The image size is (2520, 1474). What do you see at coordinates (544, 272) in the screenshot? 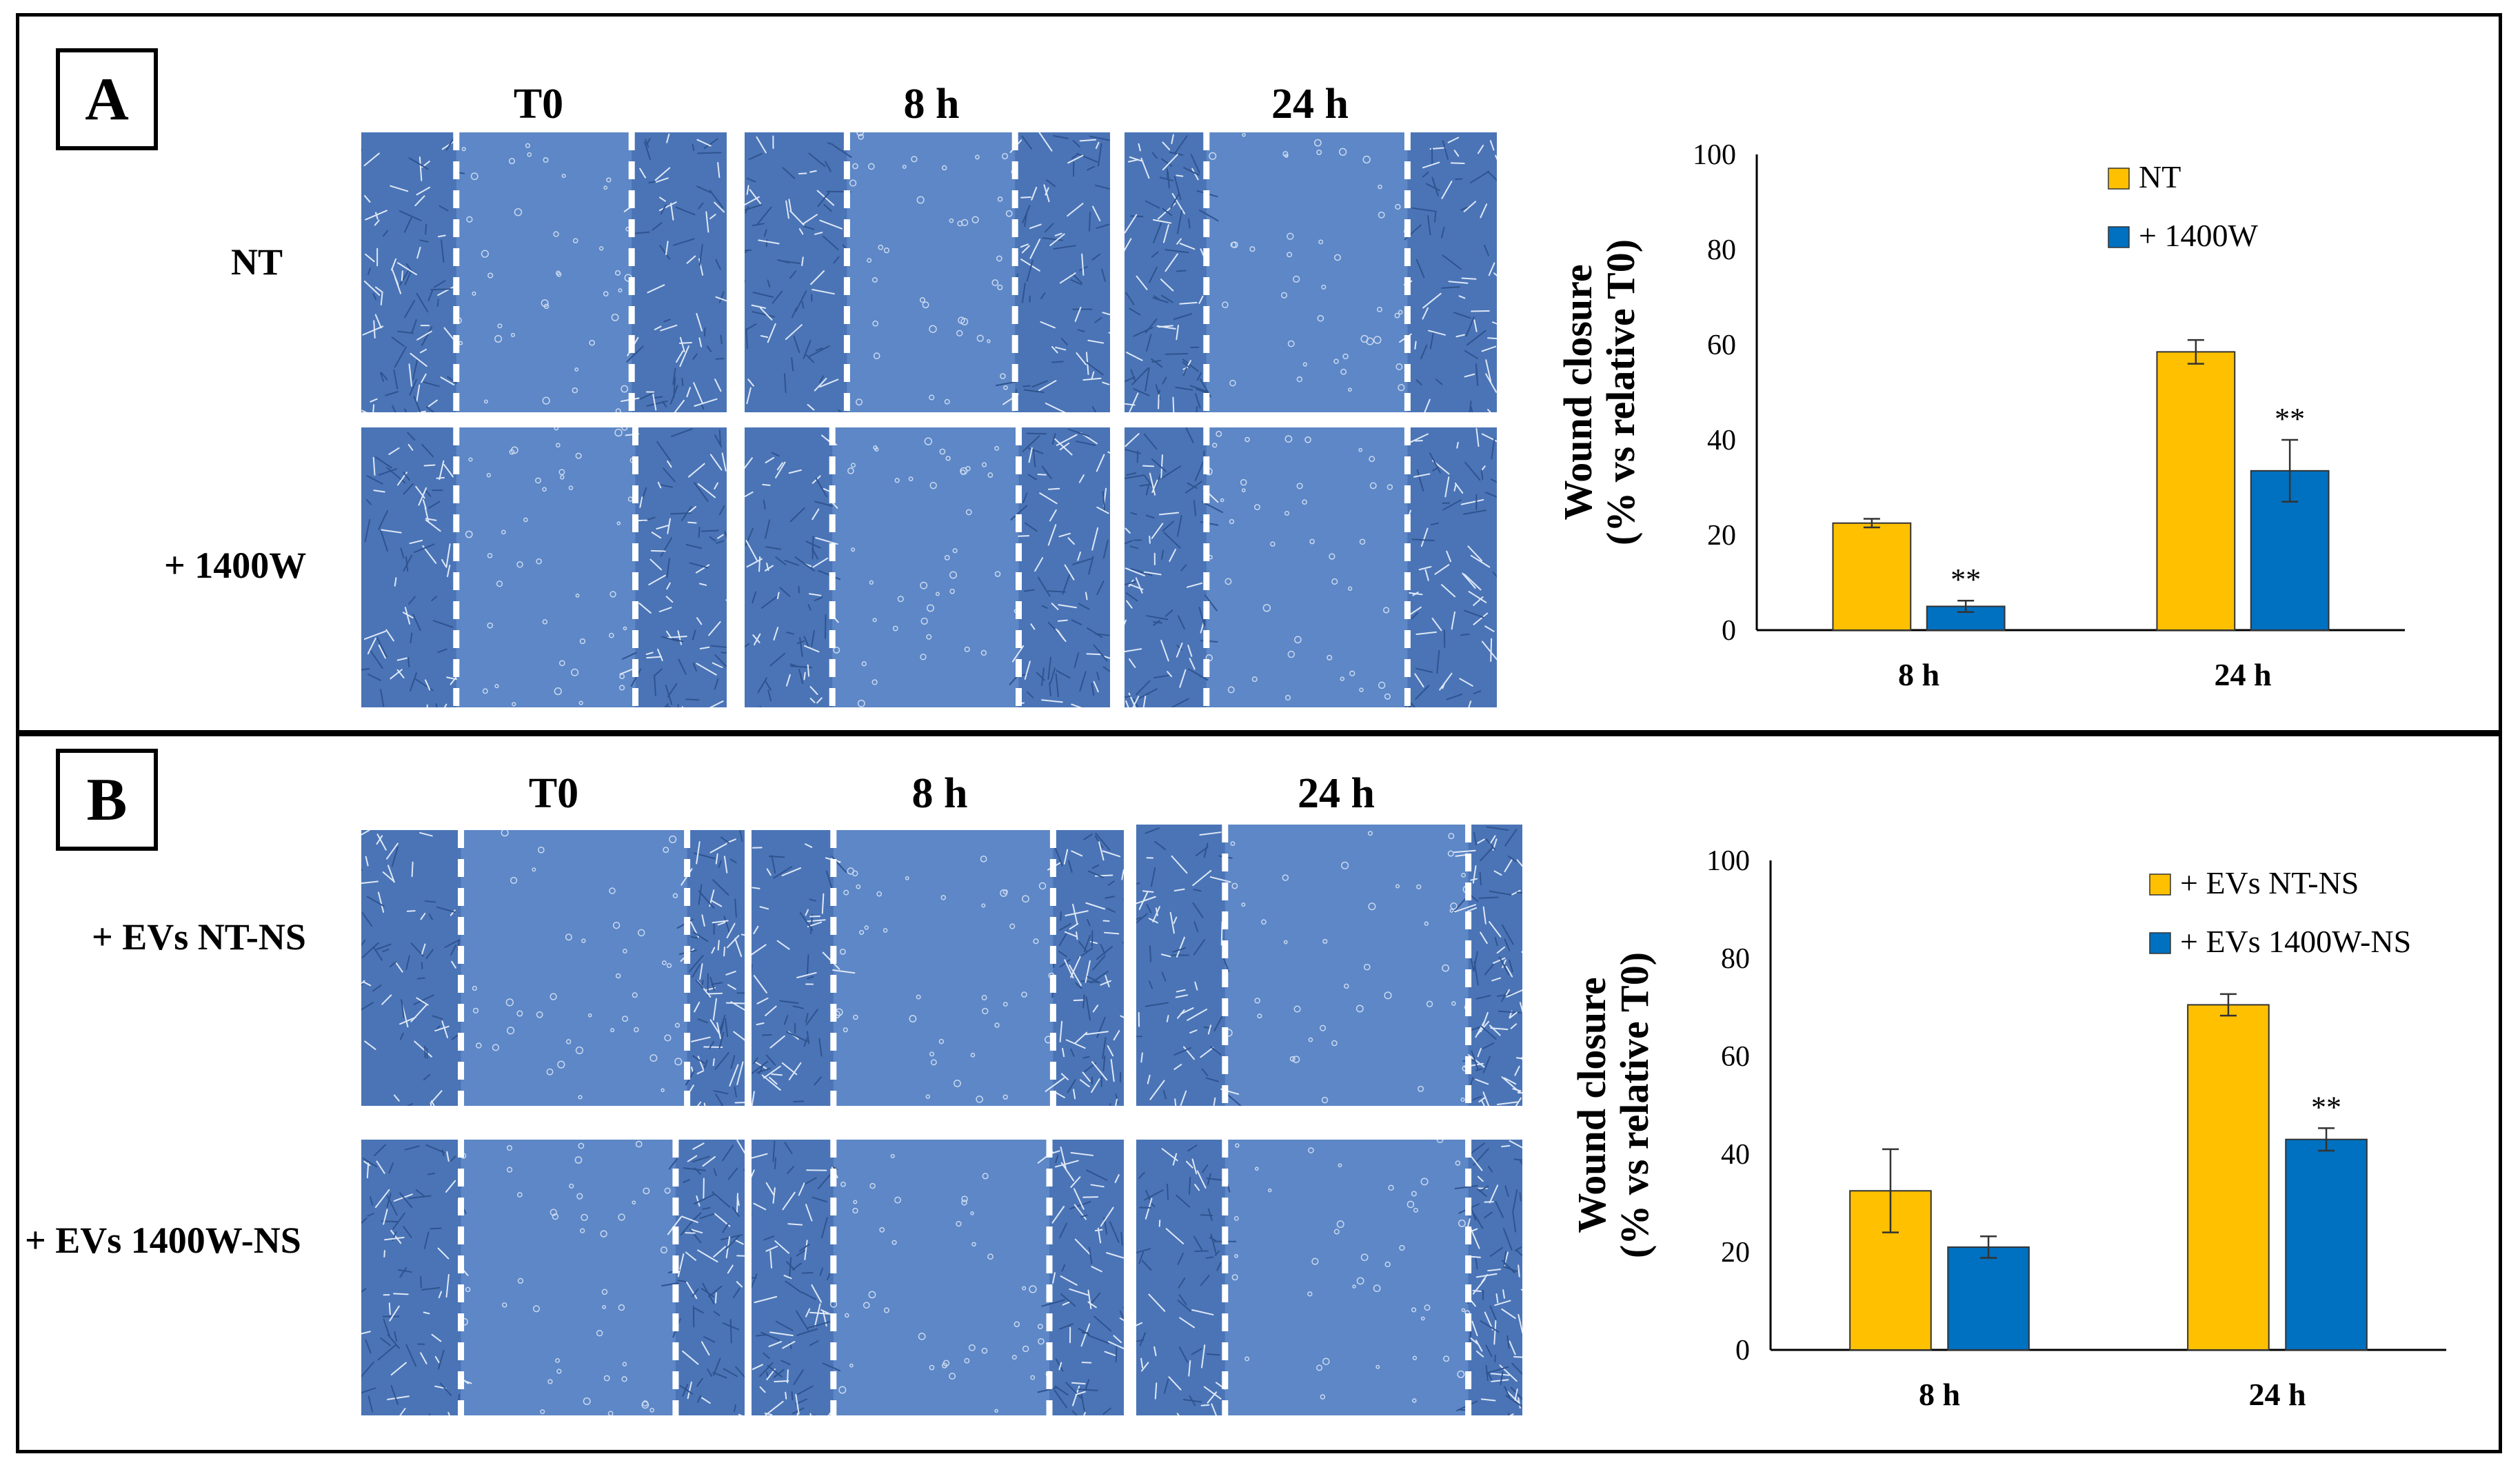
I see `micrograph-nt-t0` at bounding box center [544, 272].